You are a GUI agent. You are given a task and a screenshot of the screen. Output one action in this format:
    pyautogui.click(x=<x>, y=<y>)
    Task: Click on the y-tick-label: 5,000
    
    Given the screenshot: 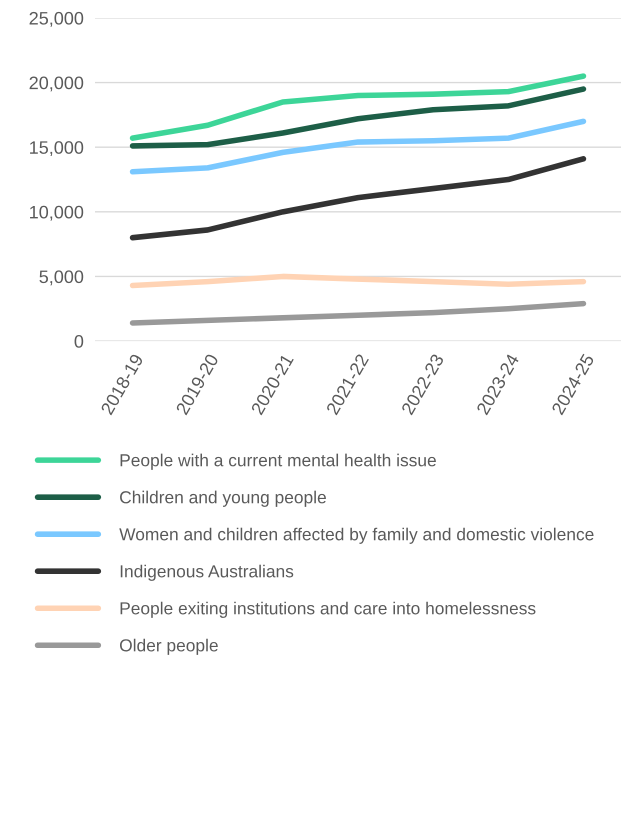 What is the action you would take?
    pyautogui.click(x=61, y=278)
    